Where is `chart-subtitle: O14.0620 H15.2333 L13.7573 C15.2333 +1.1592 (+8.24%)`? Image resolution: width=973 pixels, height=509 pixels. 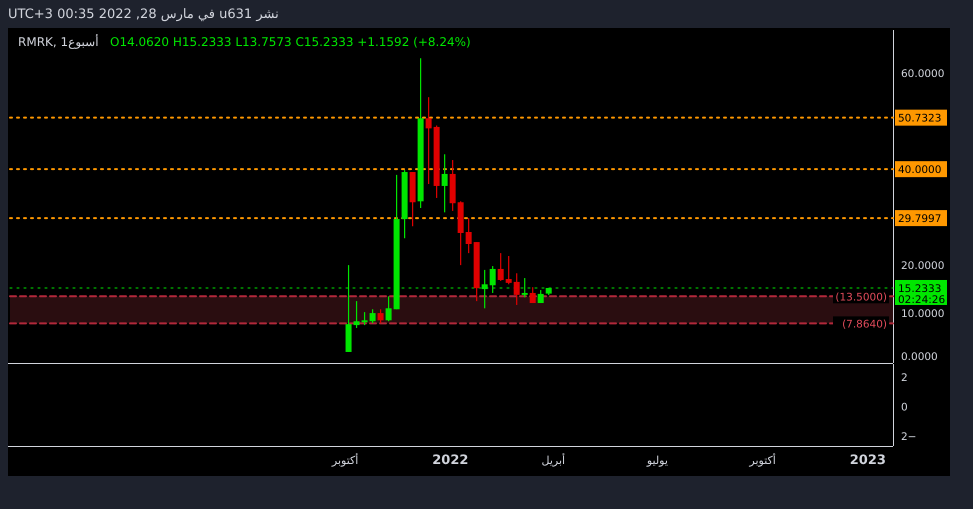 chart-subtitle: O14.0620 H15.2333 L13.7573 C15.2333 +1.1592 (+8.24%) is located at coordinates (290, 42).